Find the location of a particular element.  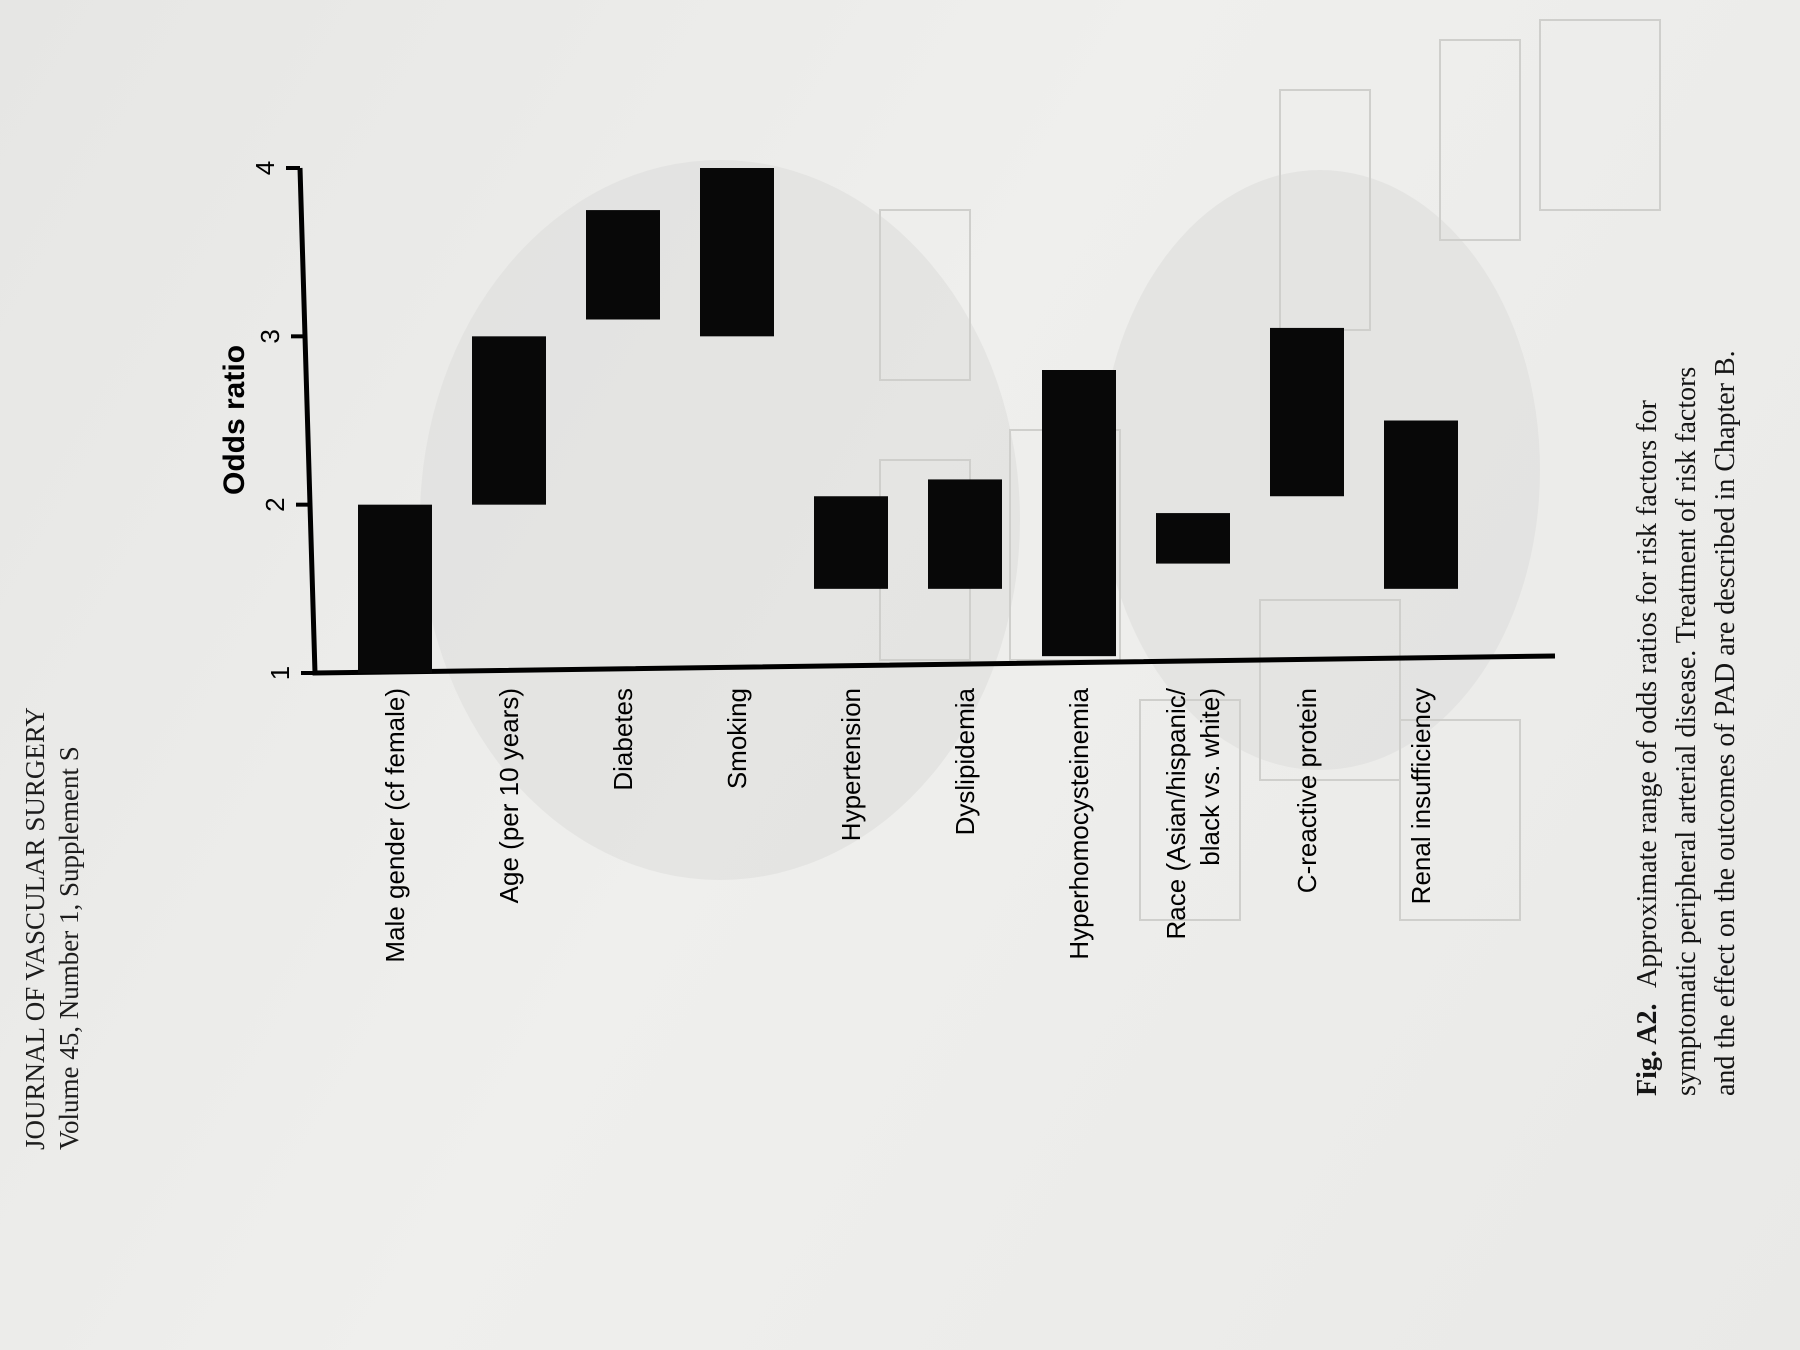

category-label: Male gender (cf female) is located at coordinates (395, 825).